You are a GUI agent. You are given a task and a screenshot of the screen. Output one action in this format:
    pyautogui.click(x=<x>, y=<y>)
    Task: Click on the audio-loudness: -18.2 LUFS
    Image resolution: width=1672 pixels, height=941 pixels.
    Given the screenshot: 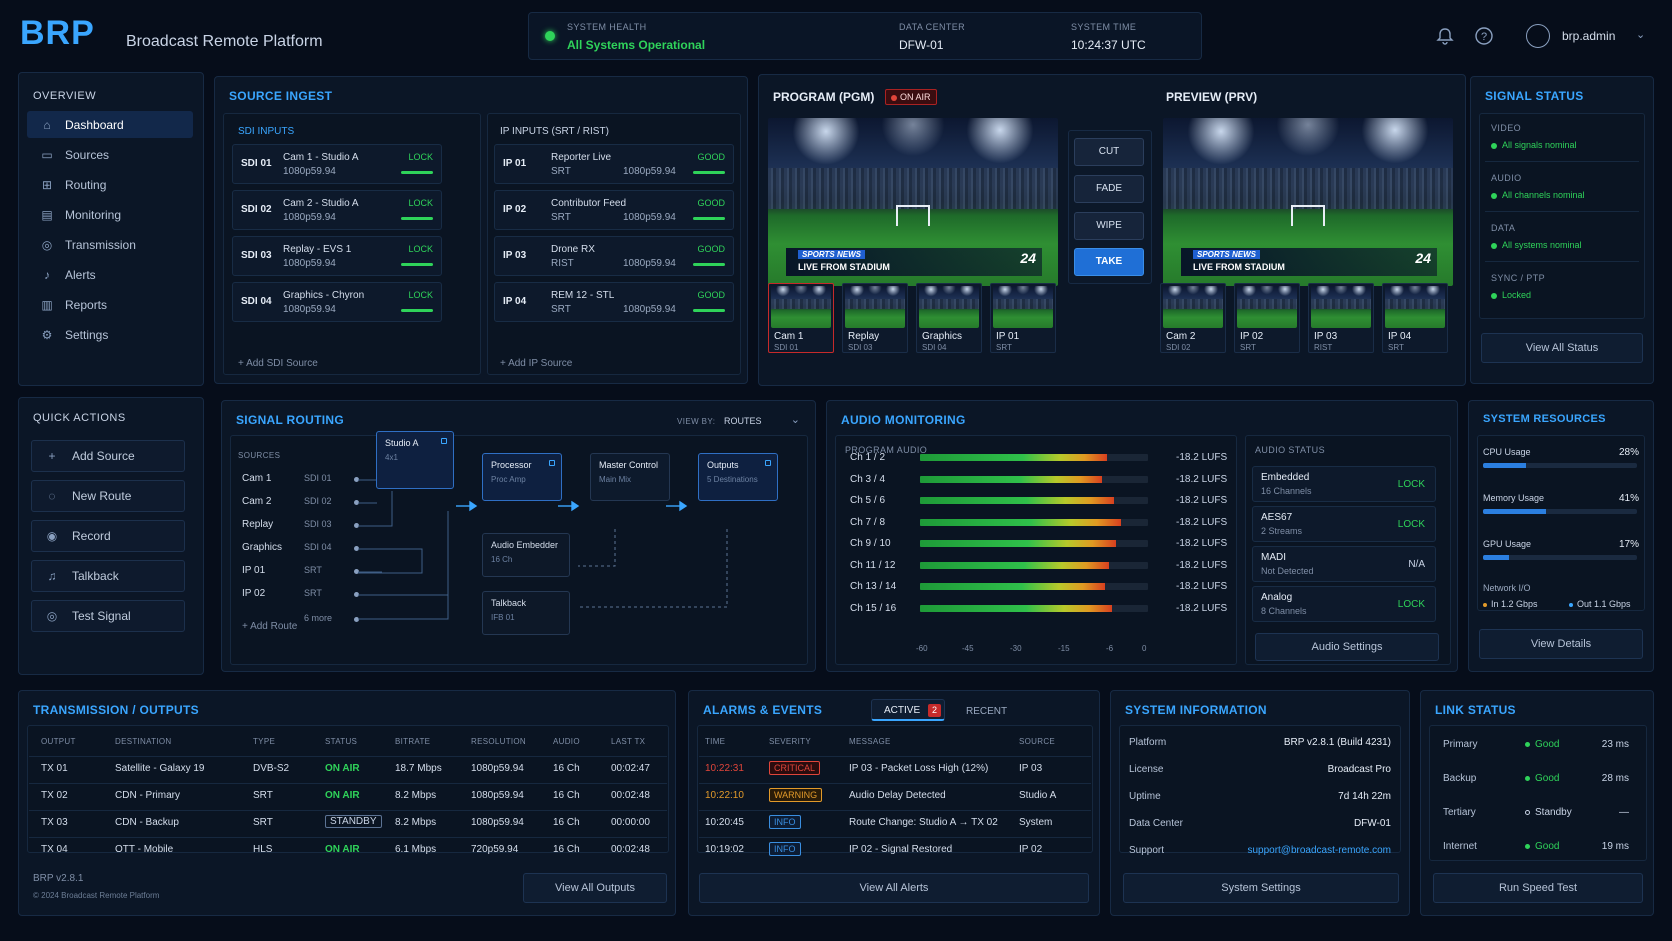 What is the action you would take?
    pyautogui.click(x=1202, y=500)
    